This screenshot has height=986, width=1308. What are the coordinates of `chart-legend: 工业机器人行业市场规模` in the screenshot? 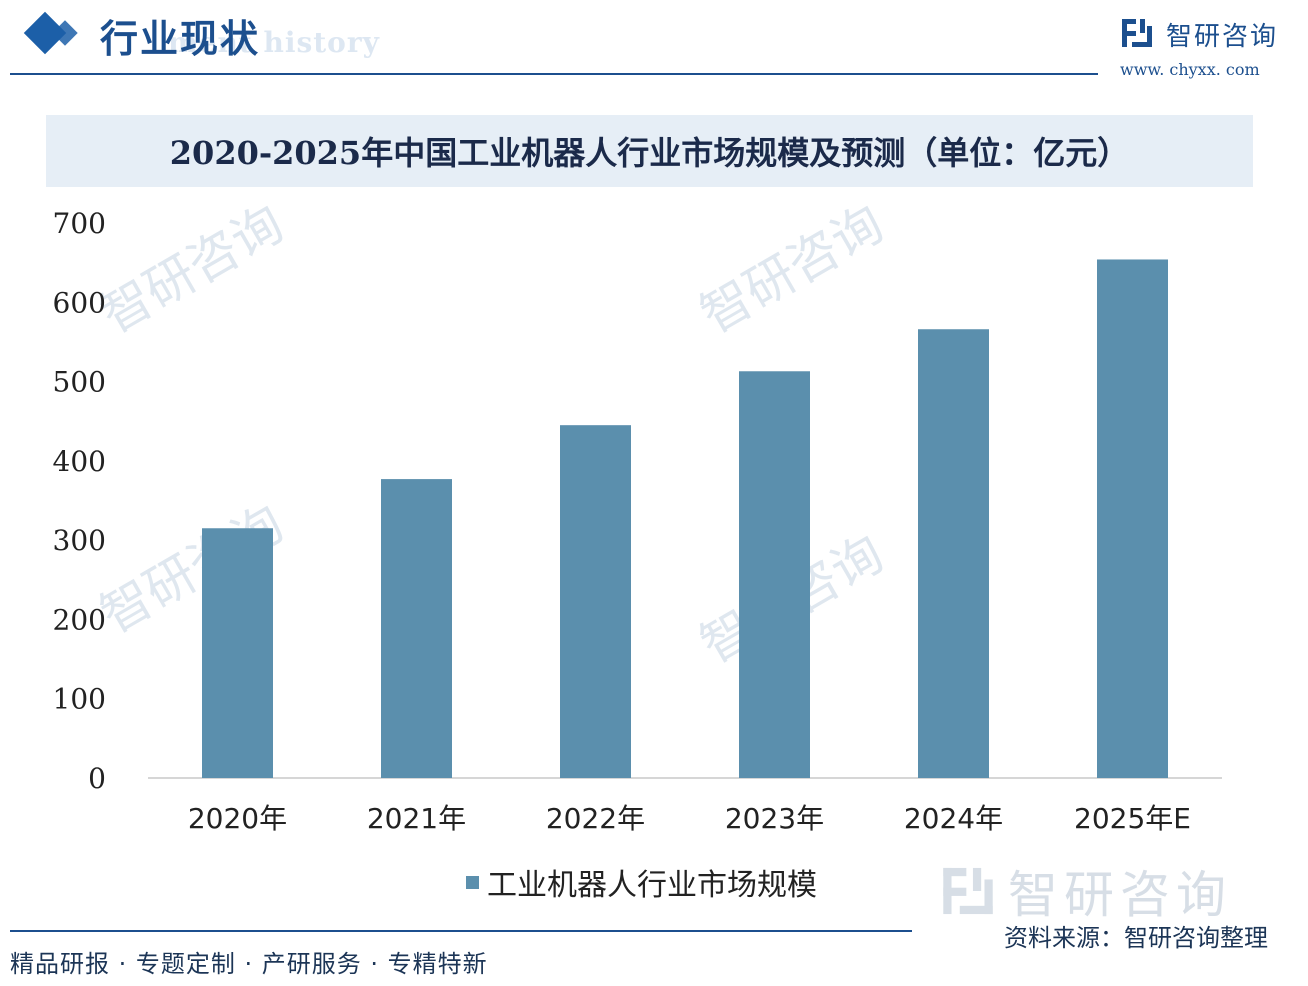 It's located at (641, 882).